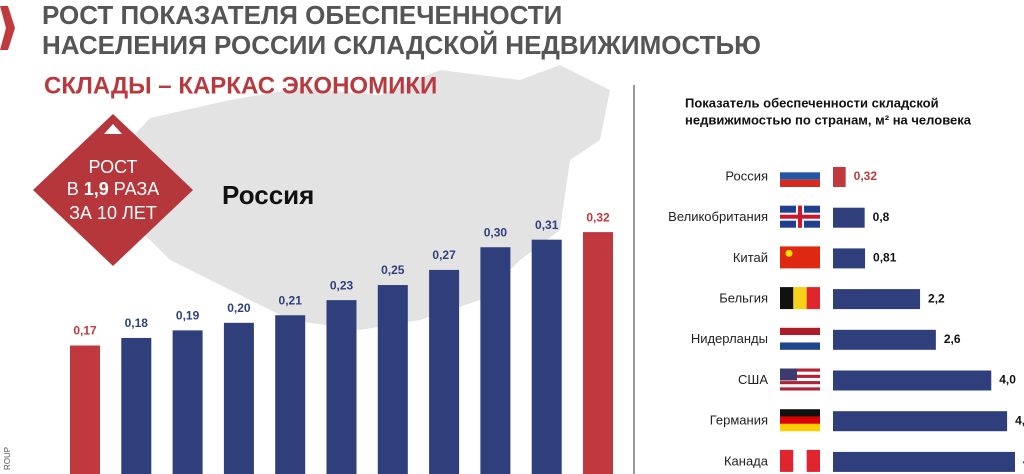 The image size is (1024, 474). Describe the element at coordinates (952, 339) in the screenshot. I see `value-label: 2,6` at that location.